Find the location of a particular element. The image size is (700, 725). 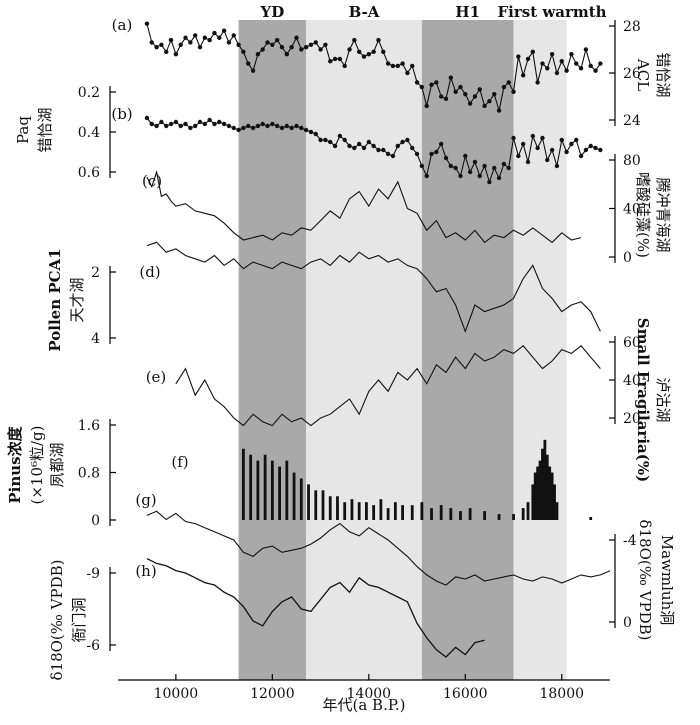

axis-c-tick-label: 0 is located at coordinates (627, 258).